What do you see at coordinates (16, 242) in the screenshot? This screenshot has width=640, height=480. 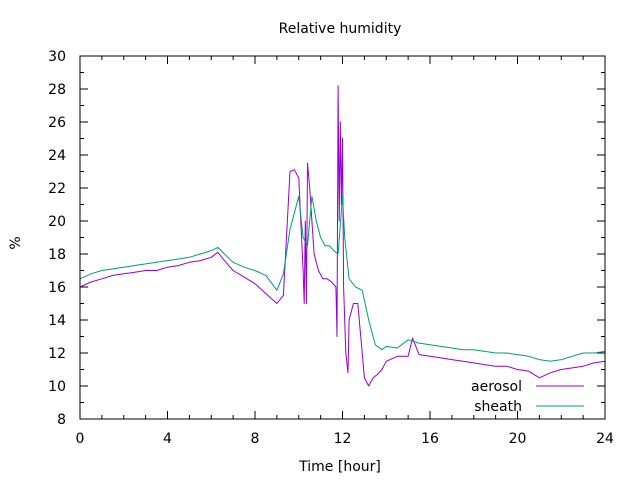 I see `y-axis-label: %` at bounding box center [16, 242].